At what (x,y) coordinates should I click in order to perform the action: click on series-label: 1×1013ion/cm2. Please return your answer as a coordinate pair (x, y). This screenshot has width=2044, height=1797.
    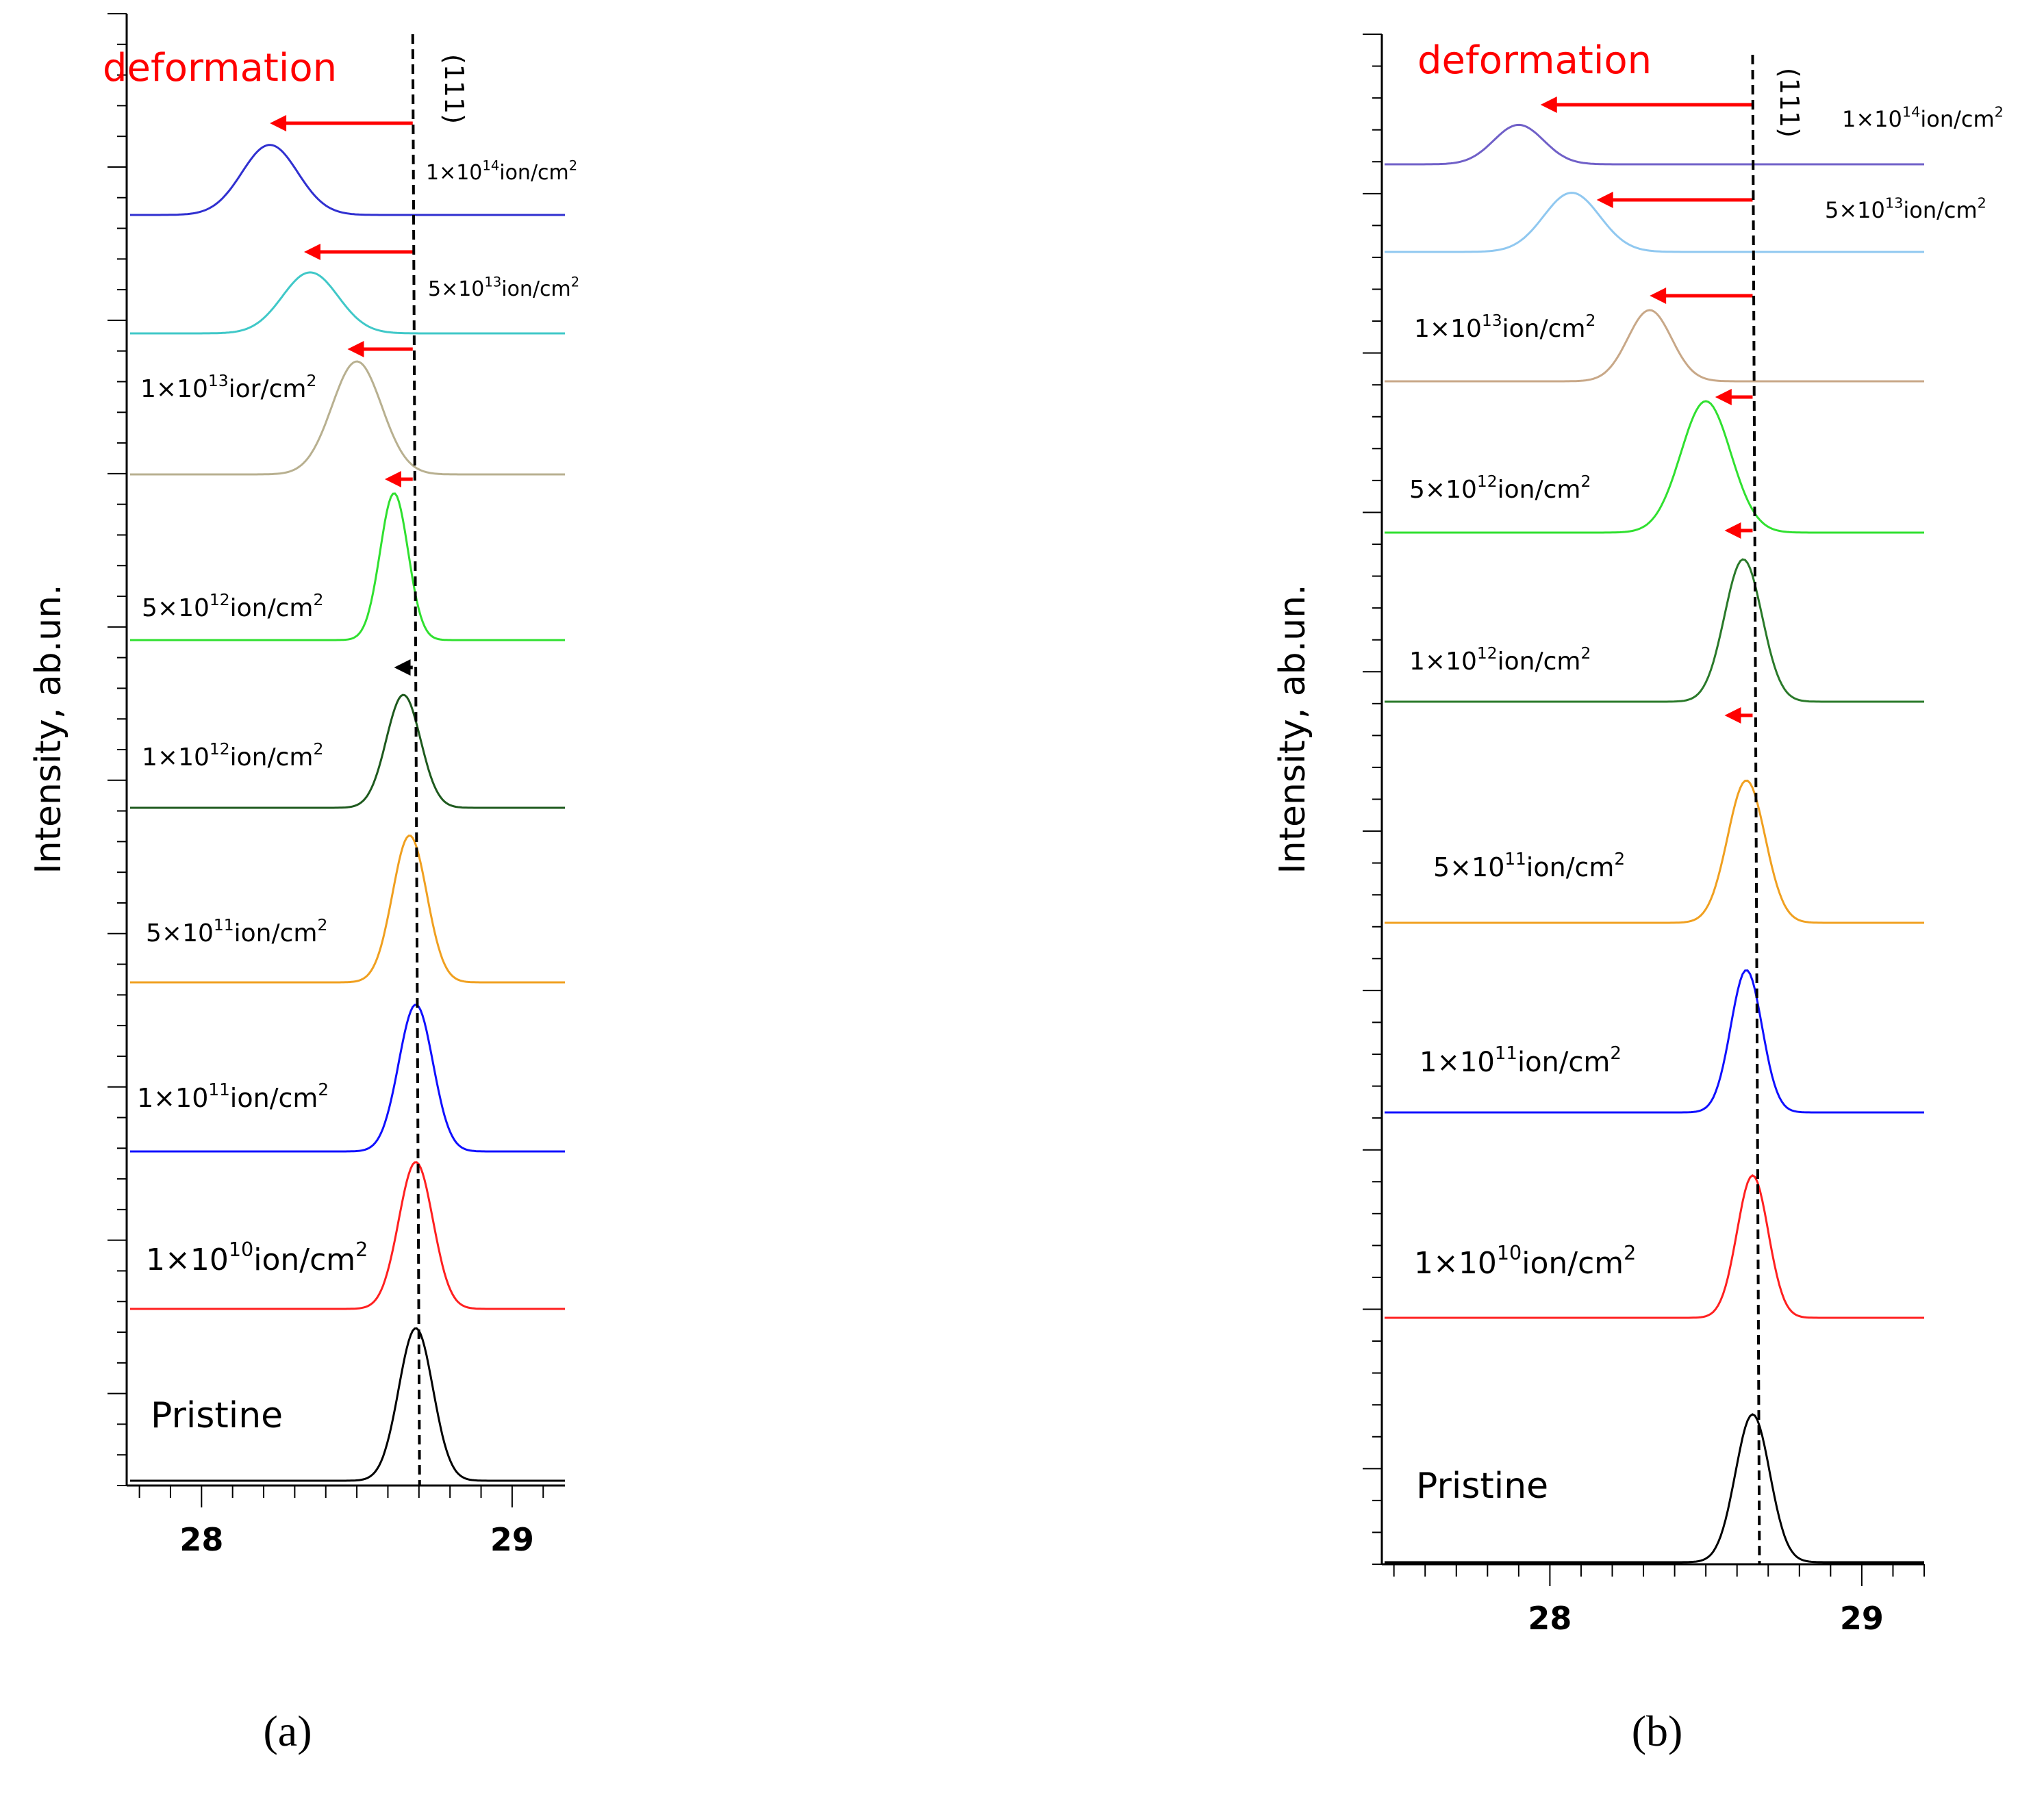
    Looking at the image, I should click on (1504, 327).